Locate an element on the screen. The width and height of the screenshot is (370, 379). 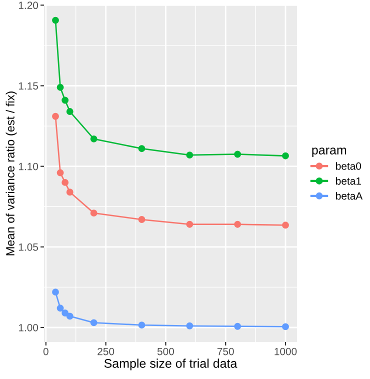
y-tick-label: 1.05 is located at coordinates (28, 247).